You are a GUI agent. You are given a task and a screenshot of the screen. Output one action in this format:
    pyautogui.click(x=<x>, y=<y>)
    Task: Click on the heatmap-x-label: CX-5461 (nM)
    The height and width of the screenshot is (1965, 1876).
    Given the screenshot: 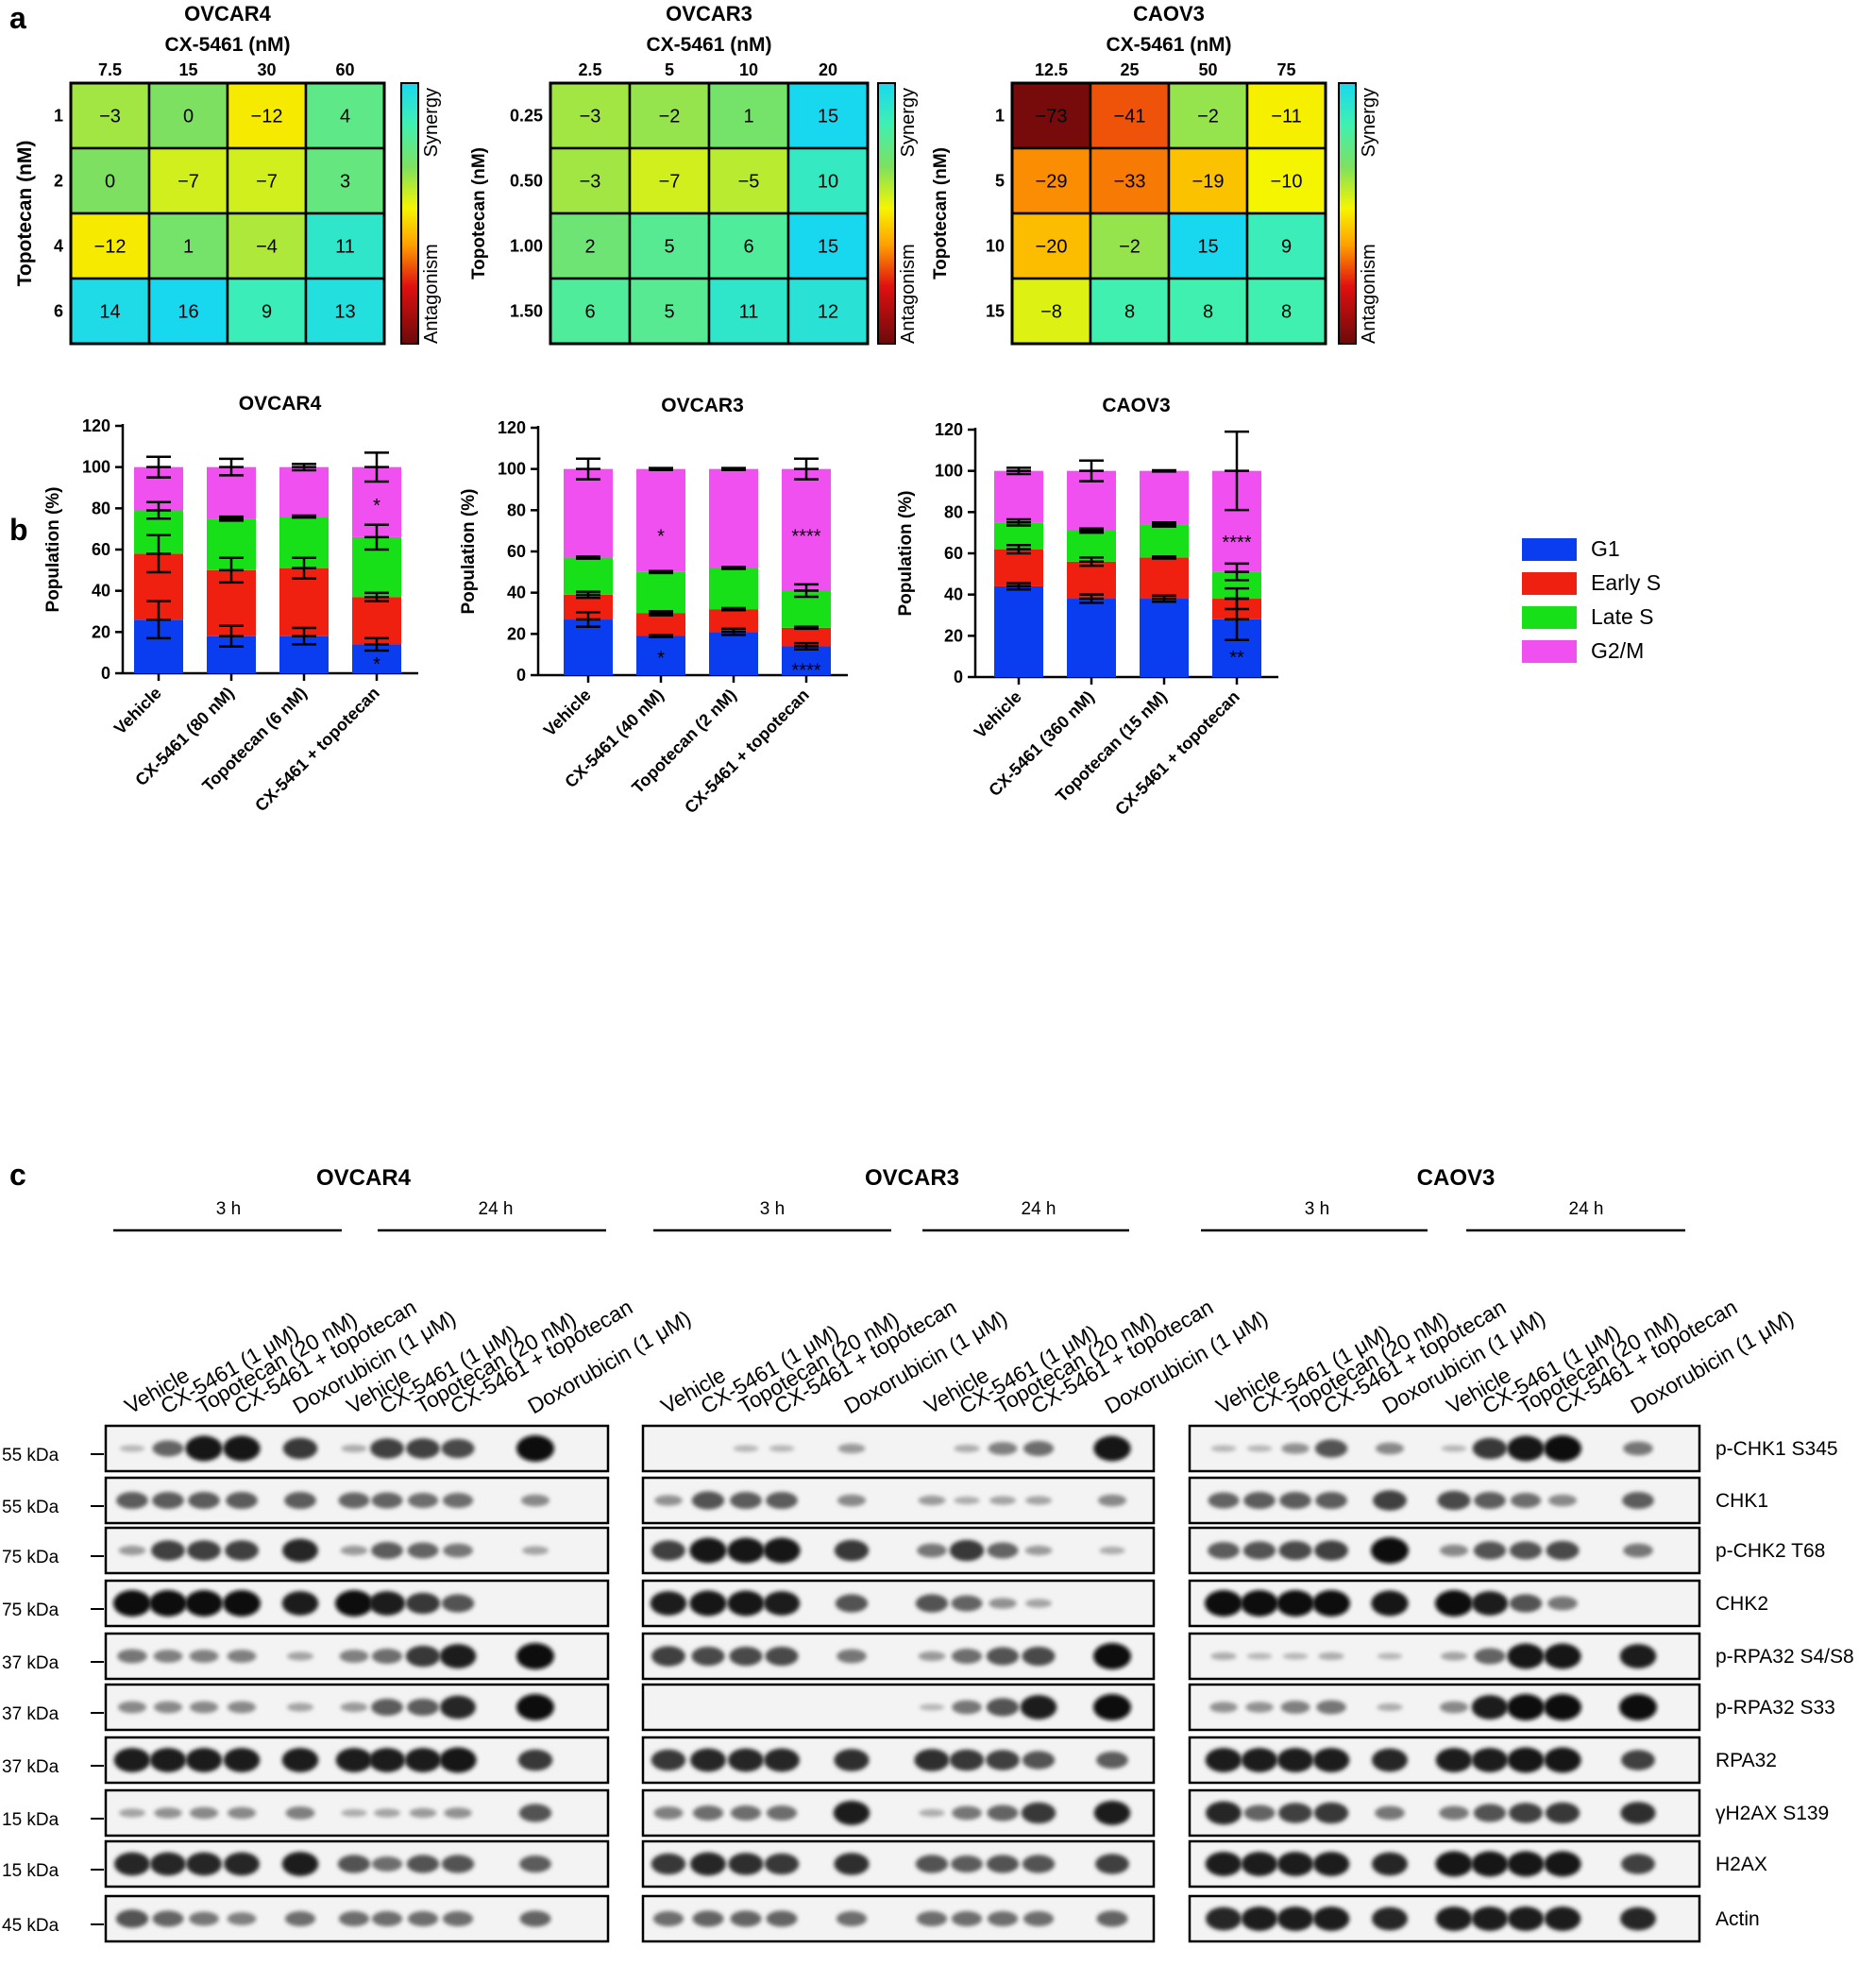 What is the action you would take?
    pyautogui.click(x=708, y=45)
    